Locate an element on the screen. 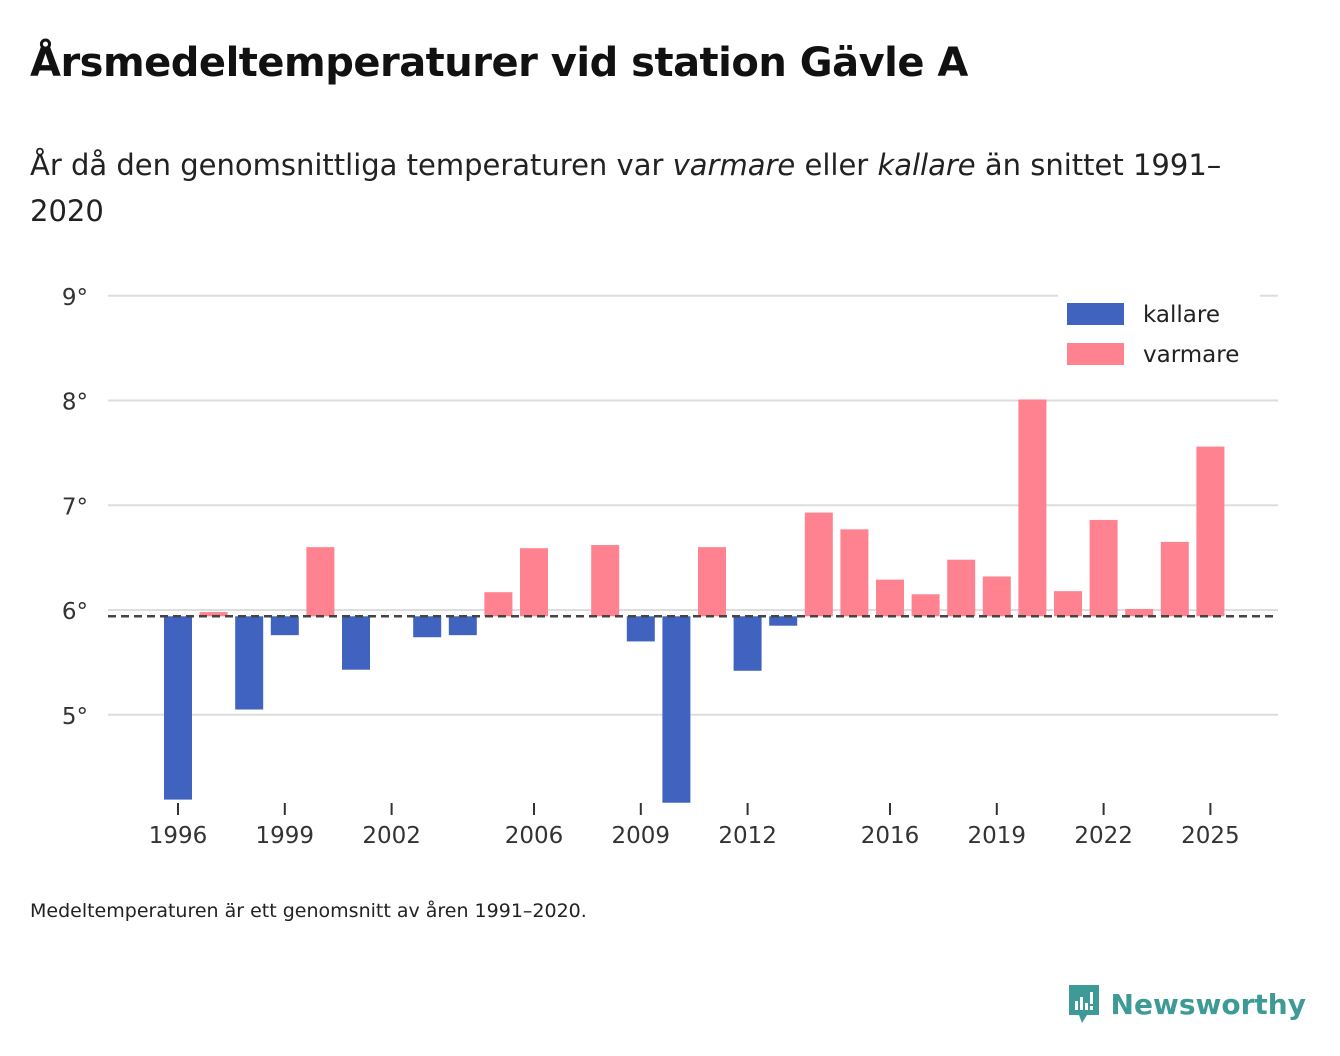  subtitle-text: än snittet 1991–2020 is located at coordinates (626, 188).